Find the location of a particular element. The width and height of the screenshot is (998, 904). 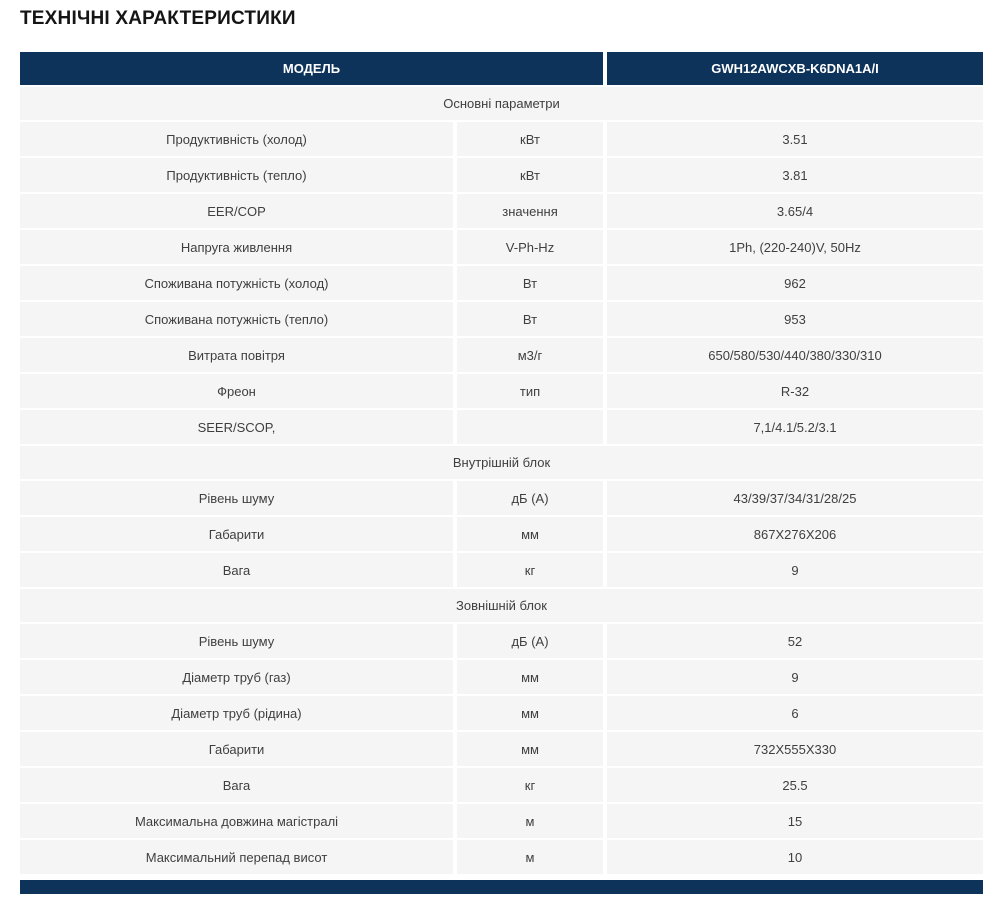

spec-row: Рівень шуму дБ (А) 52 is located at coordinates (501, 641).